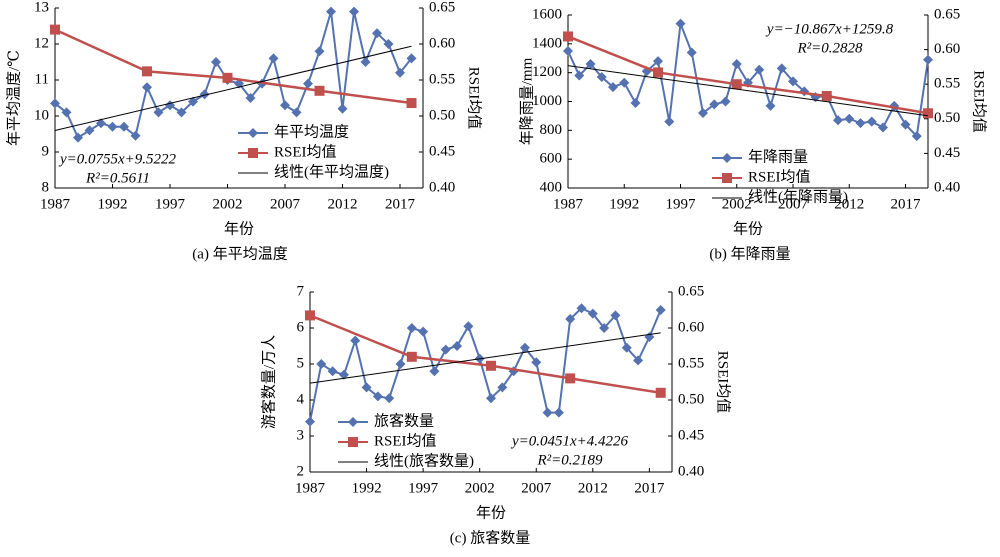 Image resolution: width=1000 pixels, height=557 pixels. Describe the element at coordinates (749, 253) in the screenshot. I see `caption: (b) 年降雨量` at that location.